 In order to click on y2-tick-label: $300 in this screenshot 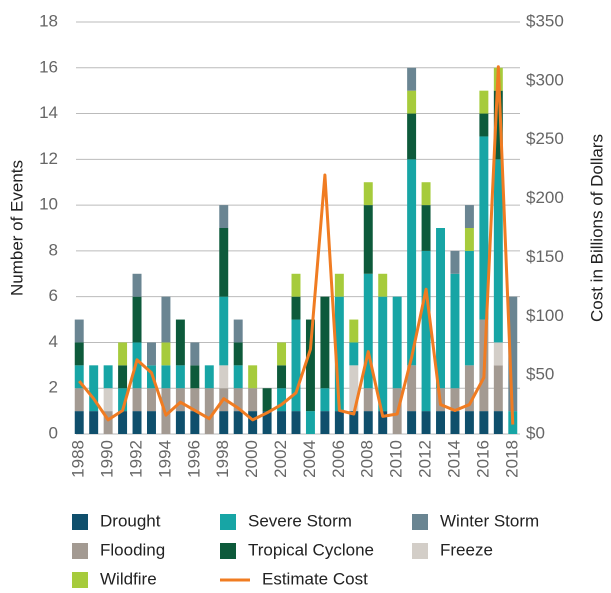, I will do `click(545, 79)`.